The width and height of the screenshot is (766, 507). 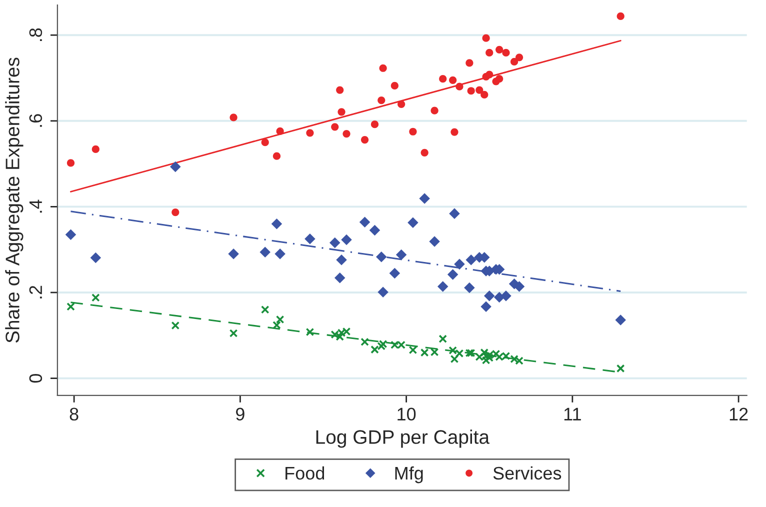 I want to click on x-axis-title: Log GDP per Capita, so click(x=403, y=439).